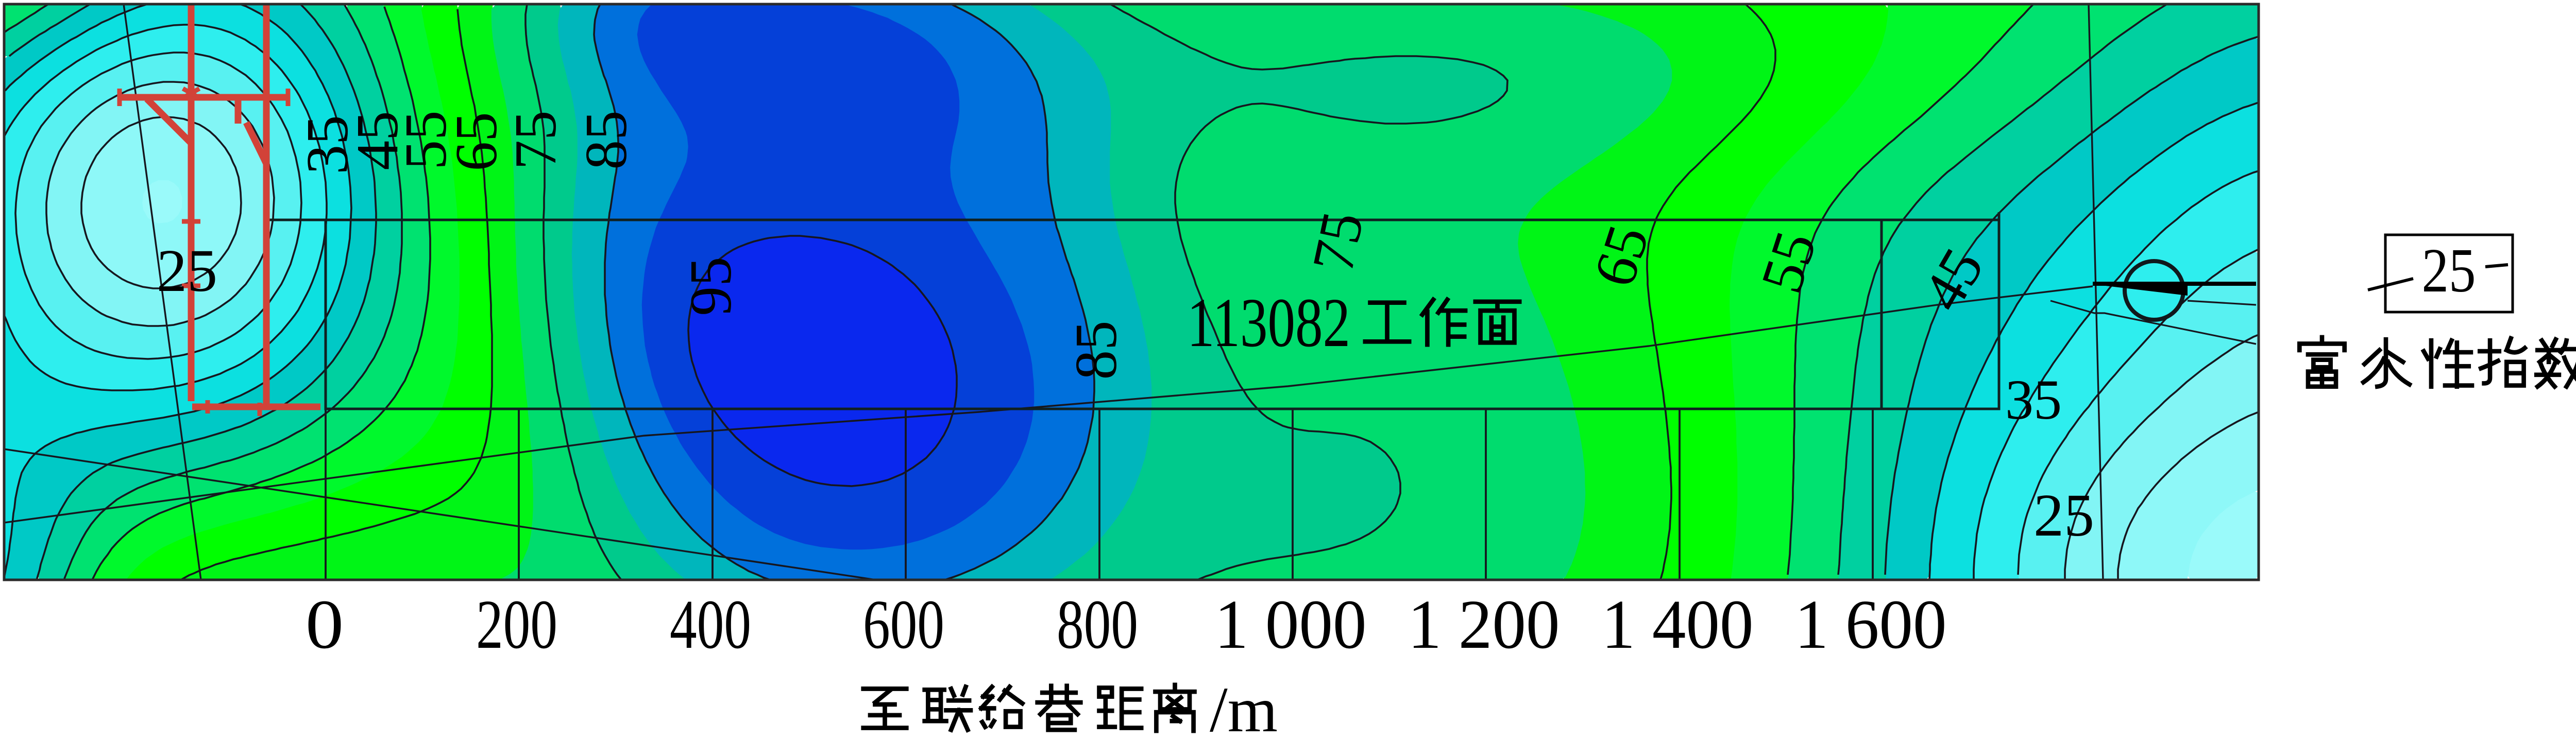 Image resolution: width=2576 pixels, height=740 pixels. Describe the element at coordinates (325, 625) in the screenshot. I see `svg-text: 0` at that location.